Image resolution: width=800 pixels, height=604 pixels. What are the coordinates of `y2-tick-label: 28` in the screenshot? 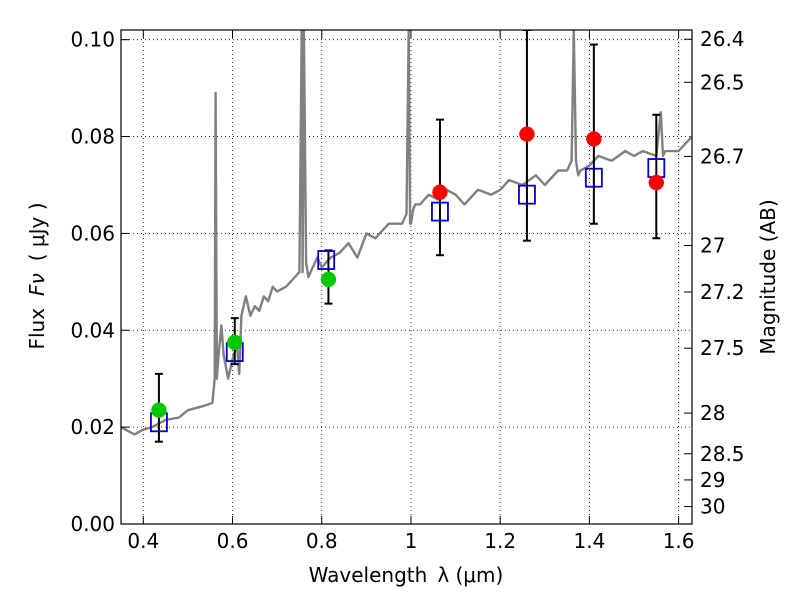 It's located at (712, 413).